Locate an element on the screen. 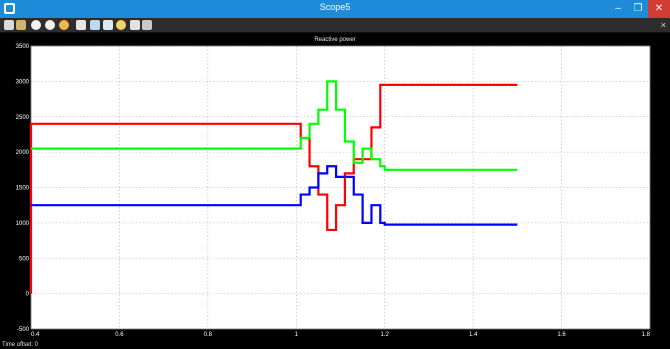 The width and height of the screenshot is (670, 349). zoom-in-icon is located at coordinates (36, 25).